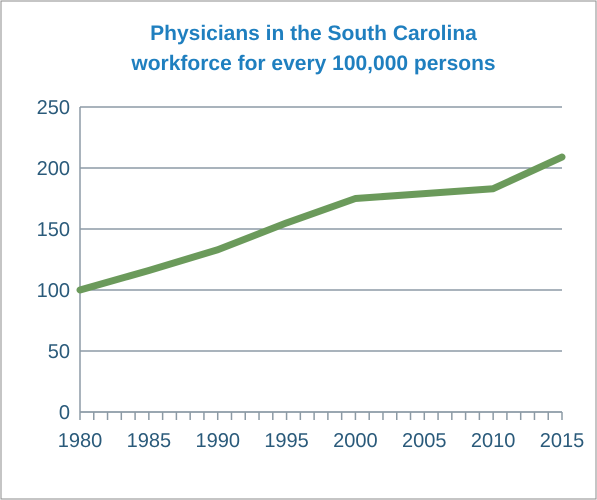 The image size is (597, 500). What do you see at coordinates (80, 441) in the screenshot?
I see `x-tick-label: 1980` at bounding box center [80, 441].